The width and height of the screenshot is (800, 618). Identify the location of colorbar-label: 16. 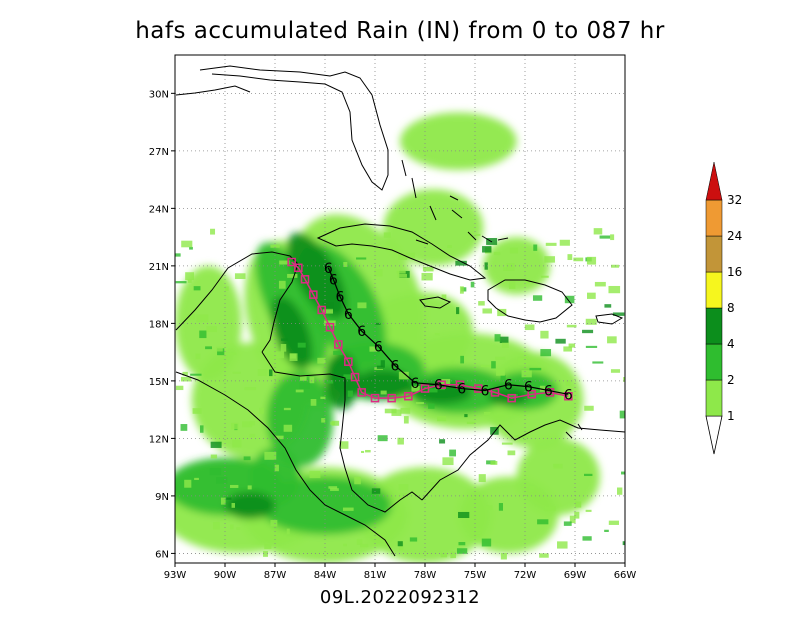
(734, 272).